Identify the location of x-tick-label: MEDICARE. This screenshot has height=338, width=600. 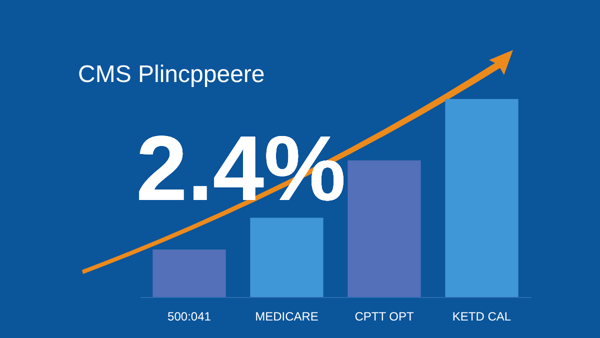
(286, 317).